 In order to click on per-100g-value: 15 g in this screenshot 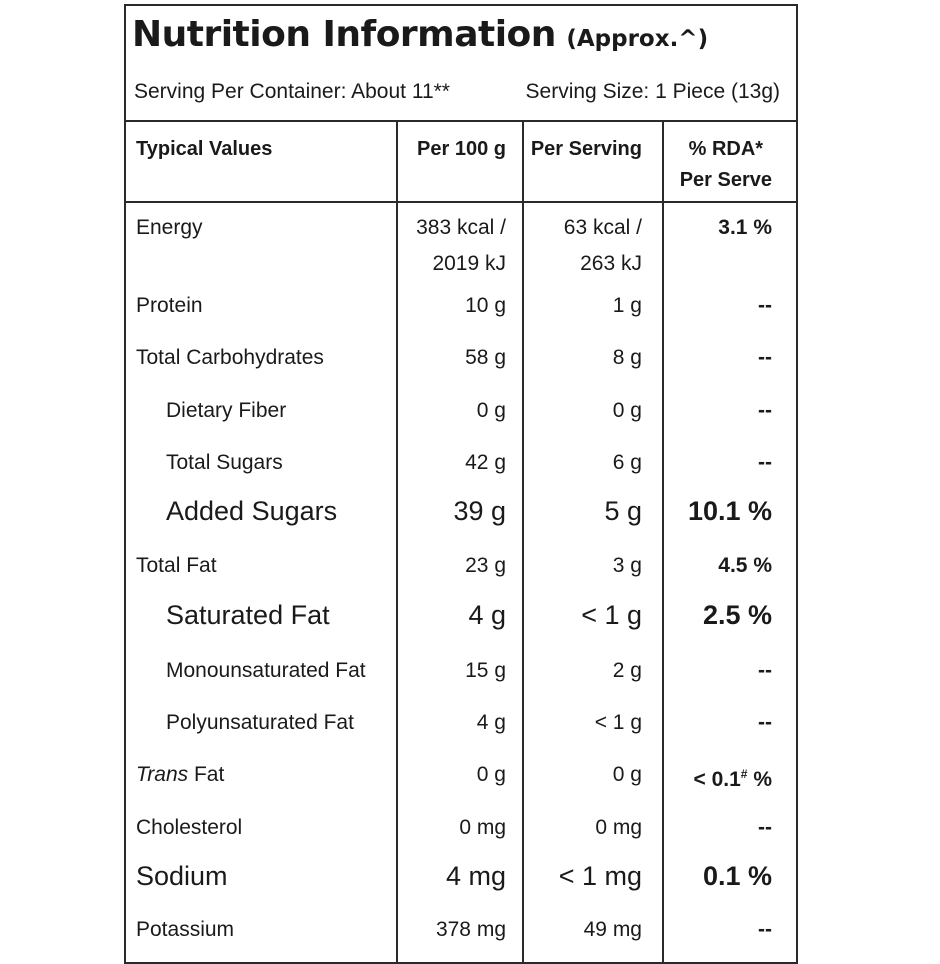, I will do `click(485, 670)`.